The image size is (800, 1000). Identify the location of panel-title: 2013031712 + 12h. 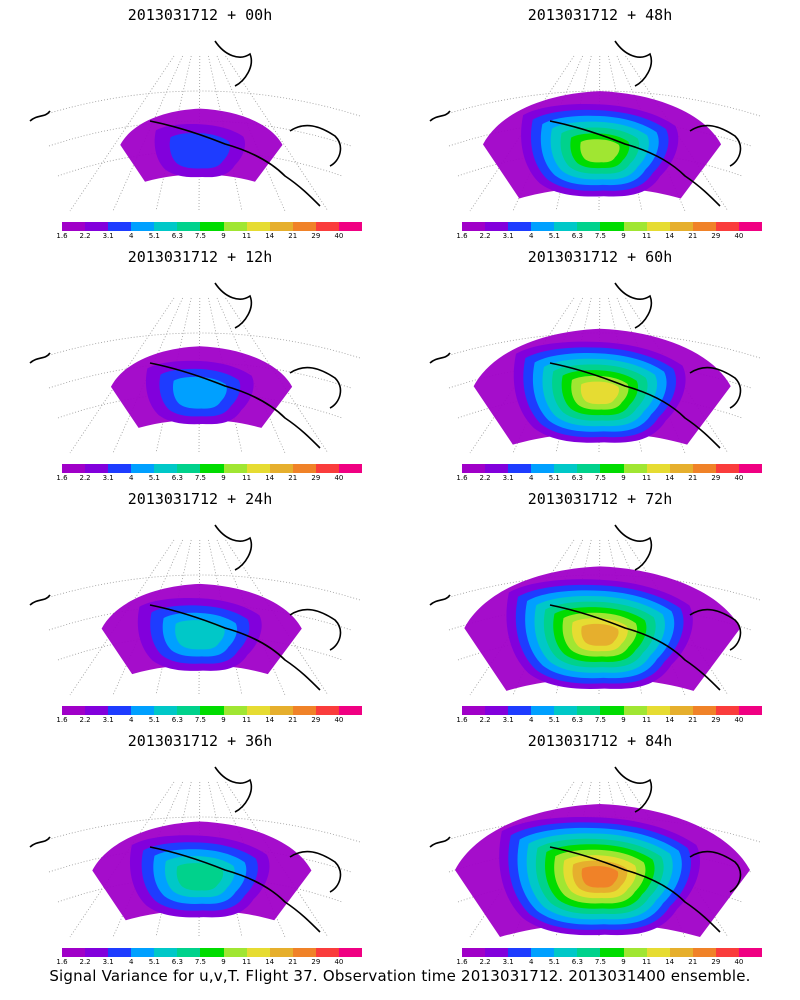
(200, 257).